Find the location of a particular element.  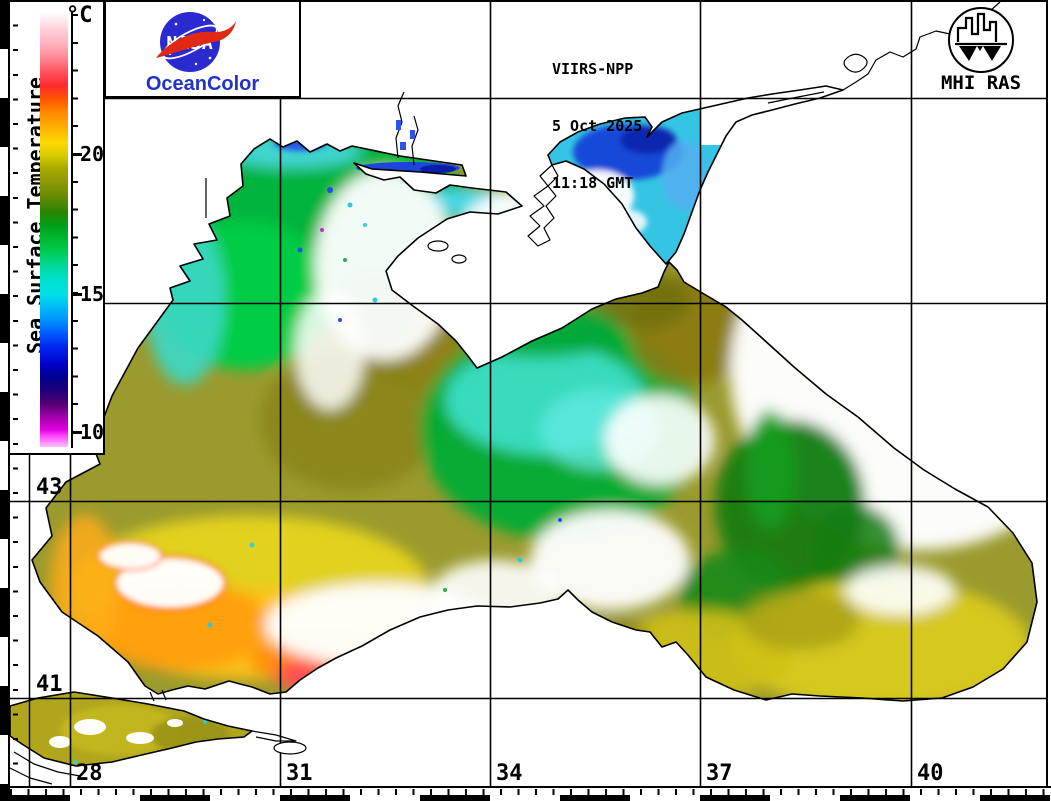

colorbar-tick-label: 20 is located at coordinates (92, 154).